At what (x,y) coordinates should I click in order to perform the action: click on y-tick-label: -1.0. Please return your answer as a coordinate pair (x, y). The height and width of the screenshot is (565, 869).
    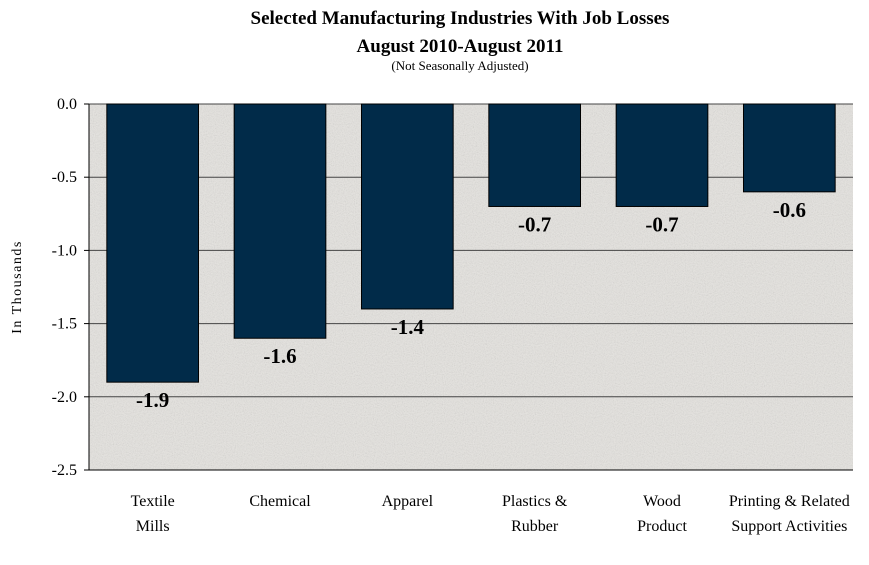
    Looking at the image, I should click on (64, 250).